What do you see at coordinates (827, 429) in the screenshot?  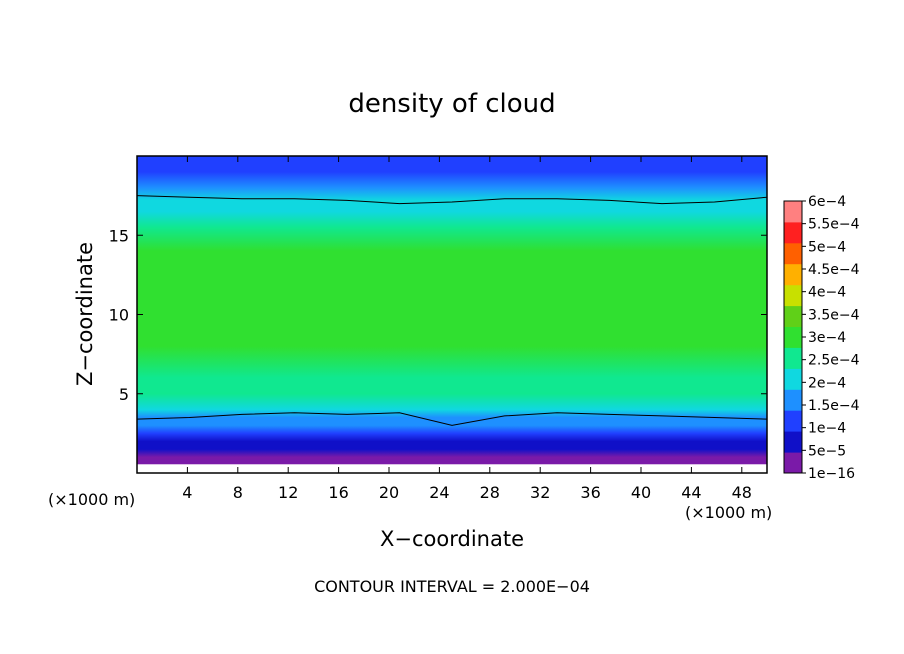 I see `colorbar-label: 1e−4` at bounding box center [827, 429].